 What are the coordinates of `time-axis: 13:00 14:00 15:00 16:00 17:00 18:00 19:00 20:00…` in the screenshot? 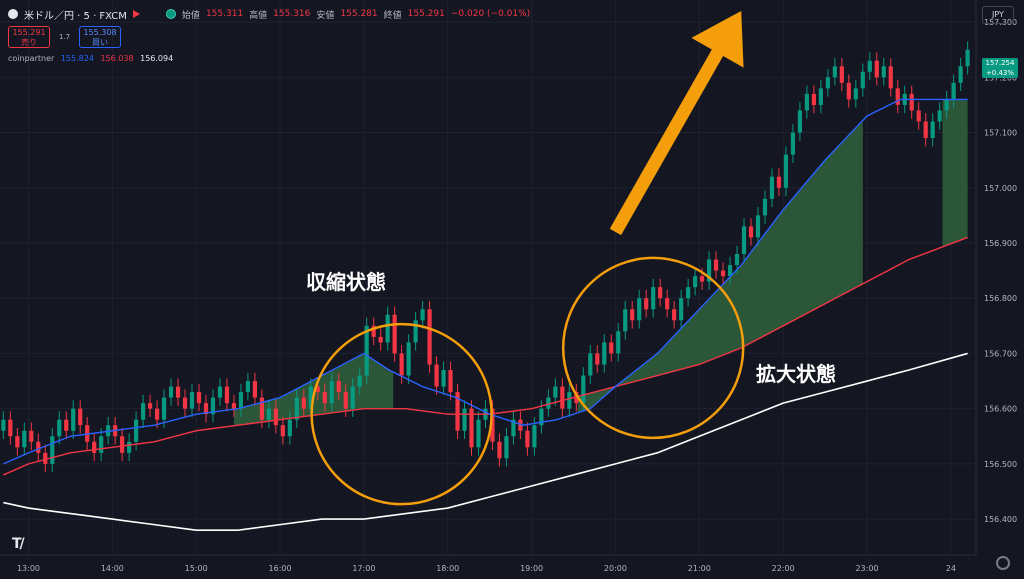 It's located at (488, 563).